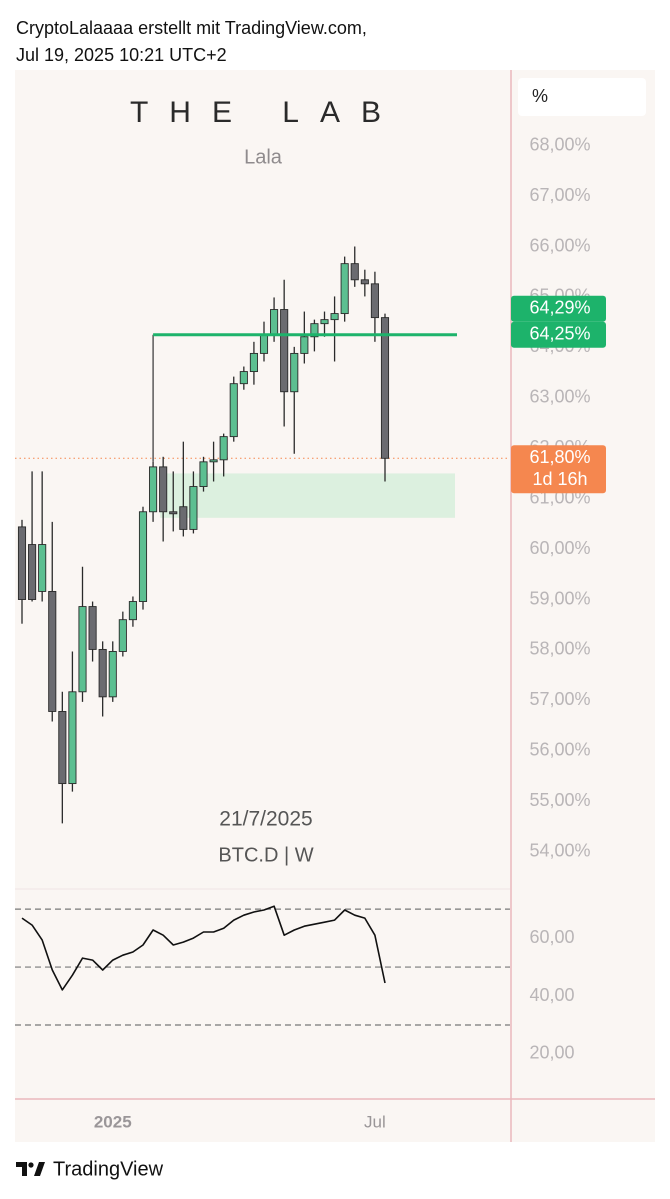 The height and width of the screenshot is (1199, 670). I want to click on price-tag-label: 64,25%, so click(559, 334).